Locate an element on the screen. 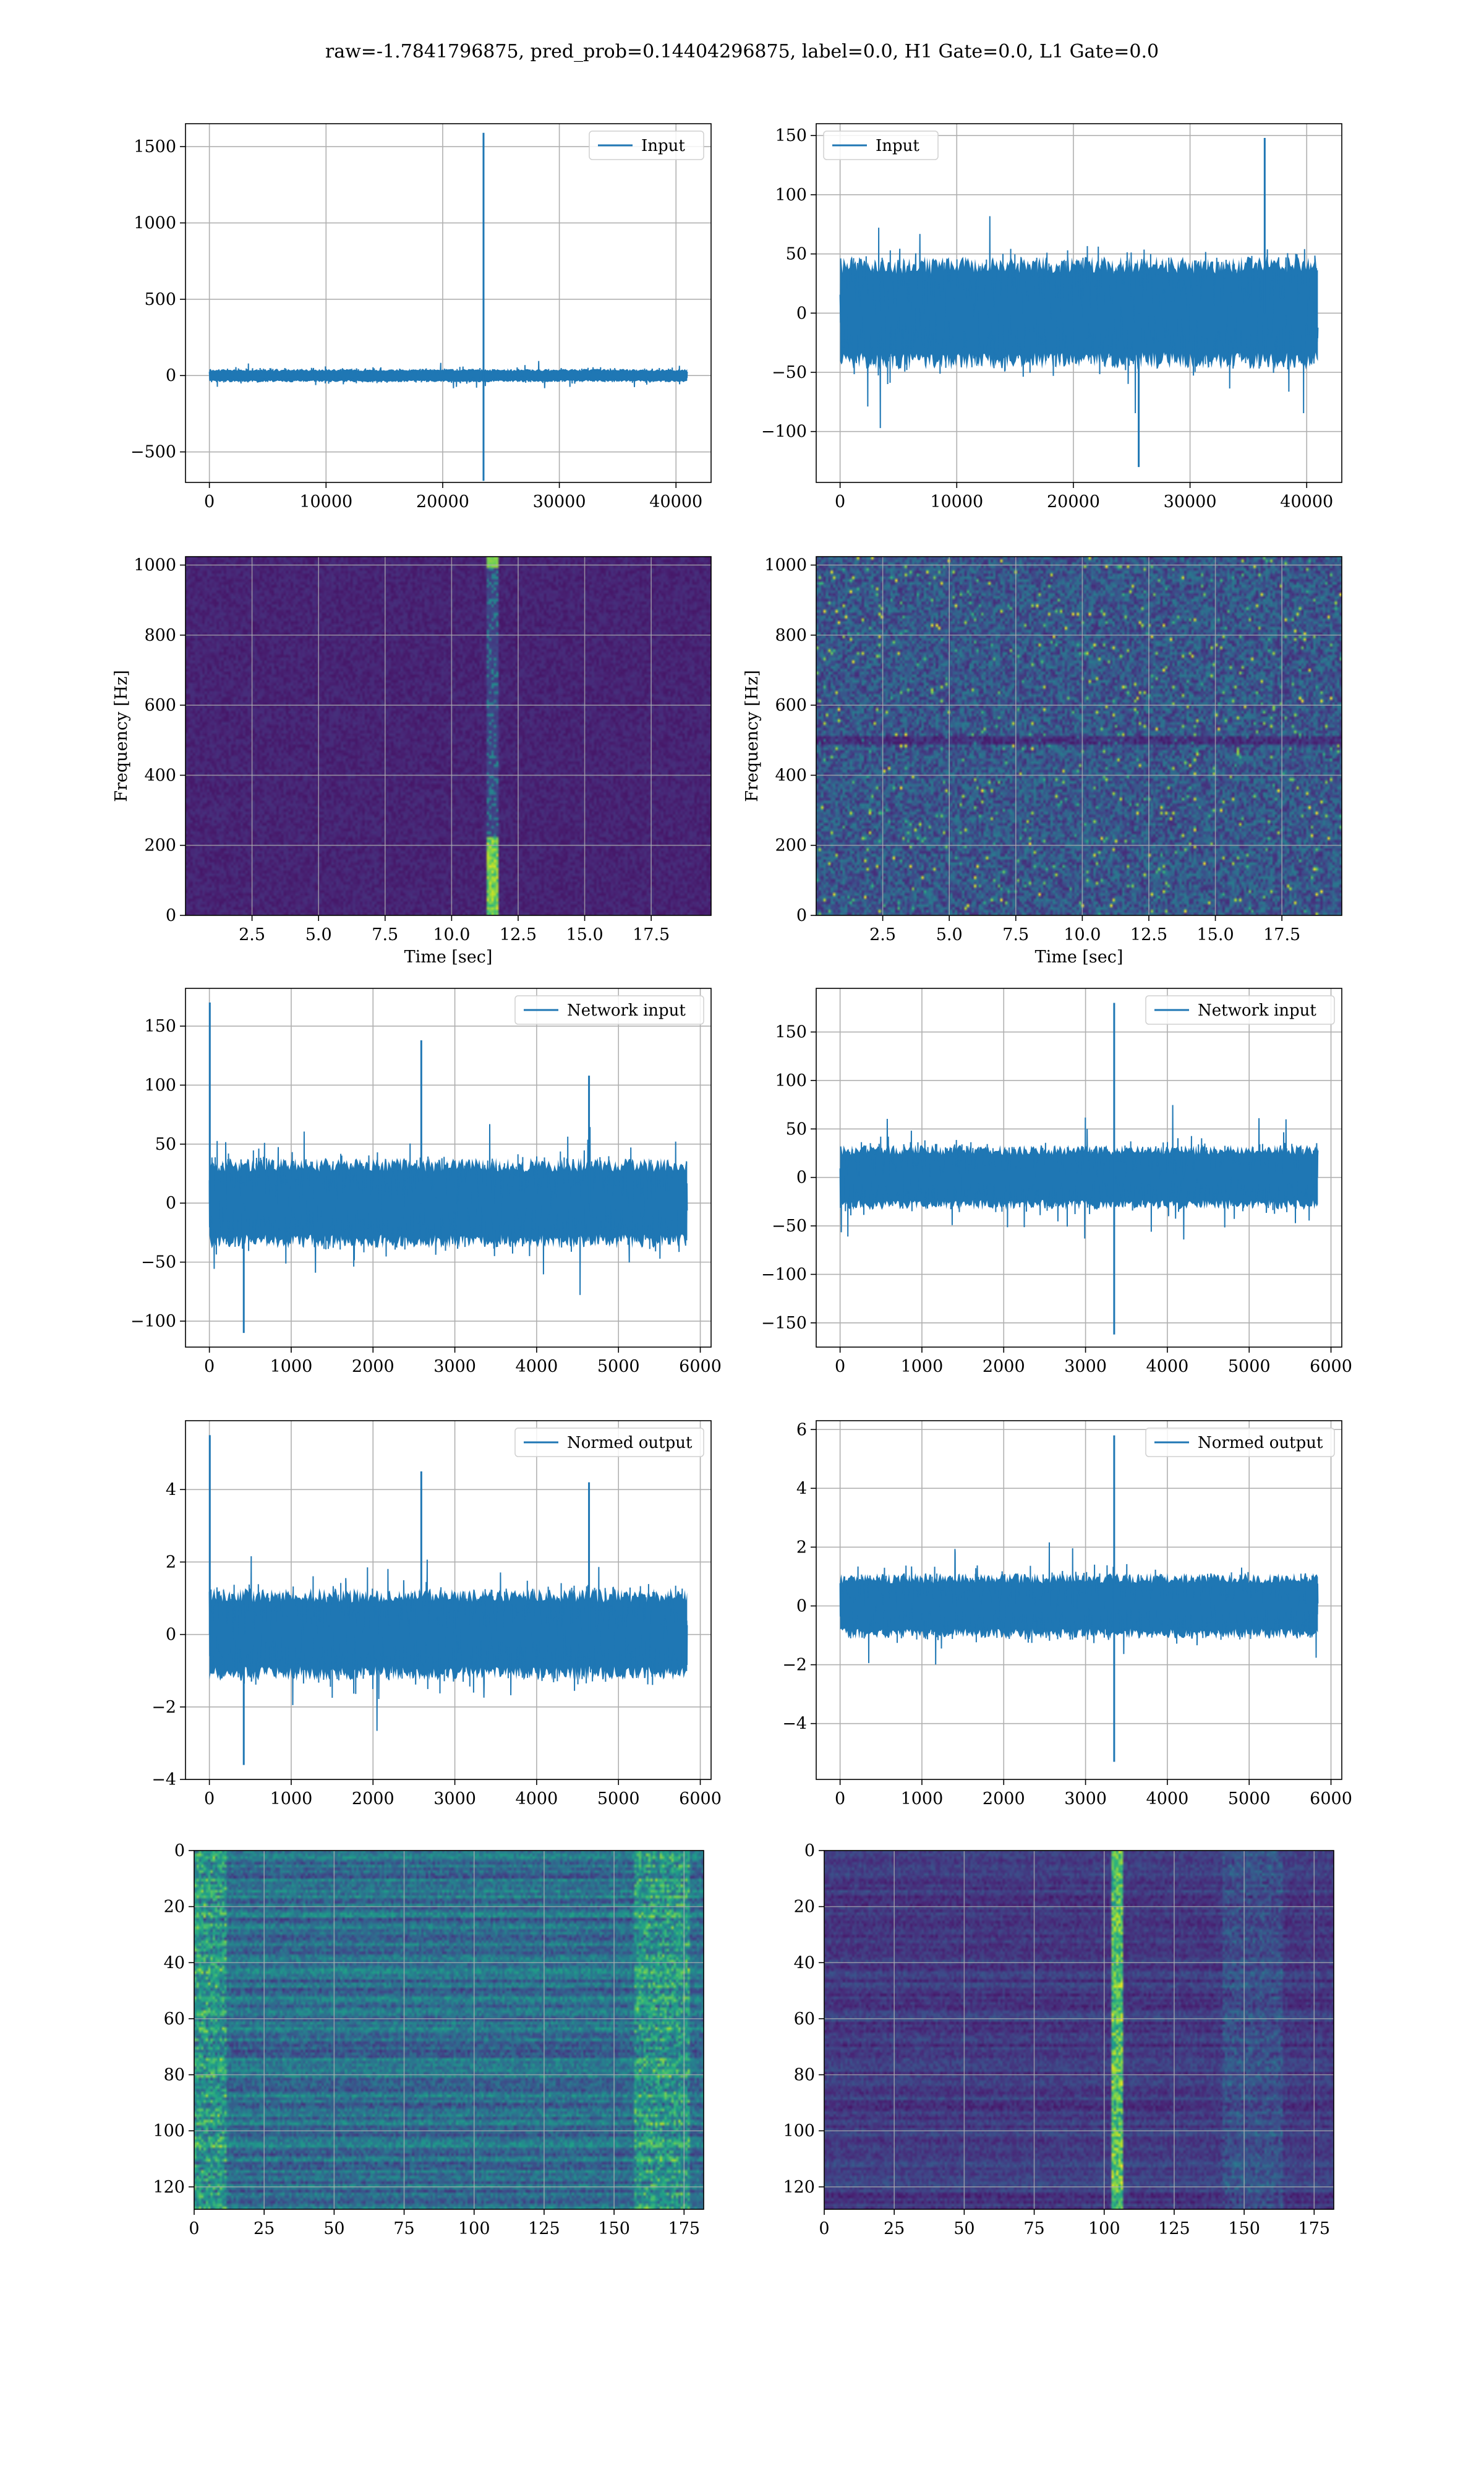 The height and width of the screenshot is (2474, 1484). x-tick-label: 10000 is located at coordinates (956, 501).